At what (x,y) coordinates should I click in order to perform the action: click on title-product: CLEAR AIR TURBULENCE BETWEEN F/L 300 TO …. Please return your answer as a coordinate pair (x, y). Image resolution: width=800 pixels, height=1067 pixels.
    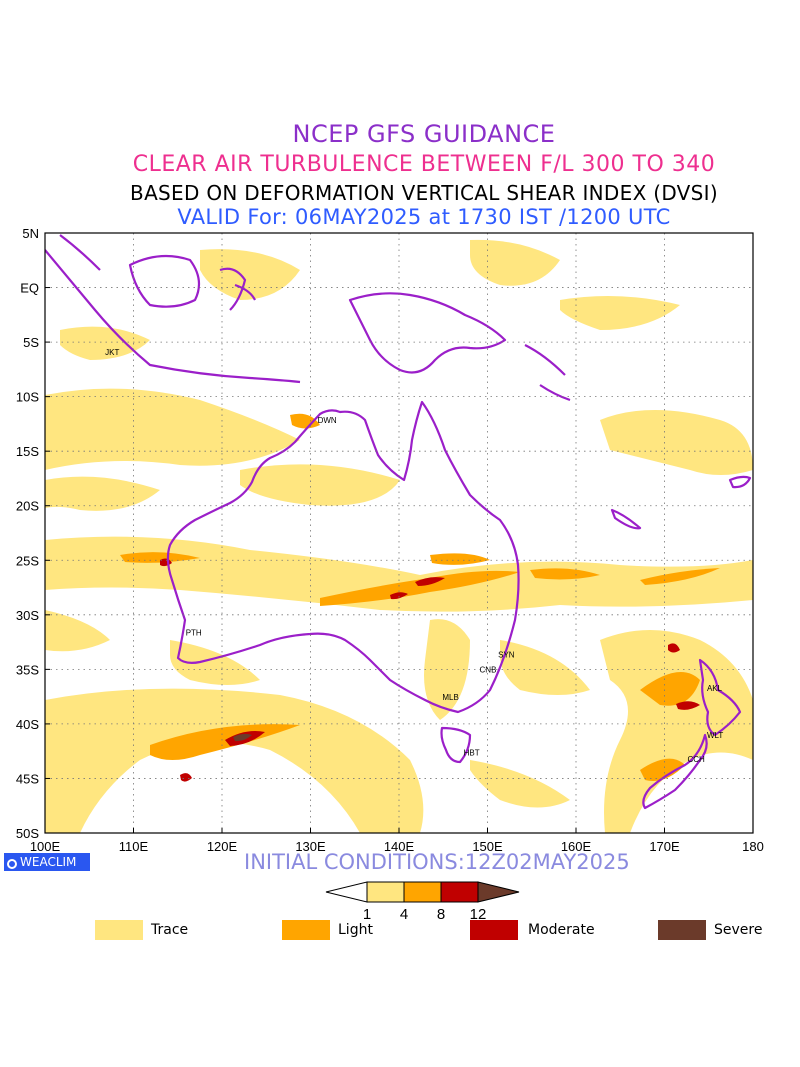
    Looking at the image, I should click on (424, 164).